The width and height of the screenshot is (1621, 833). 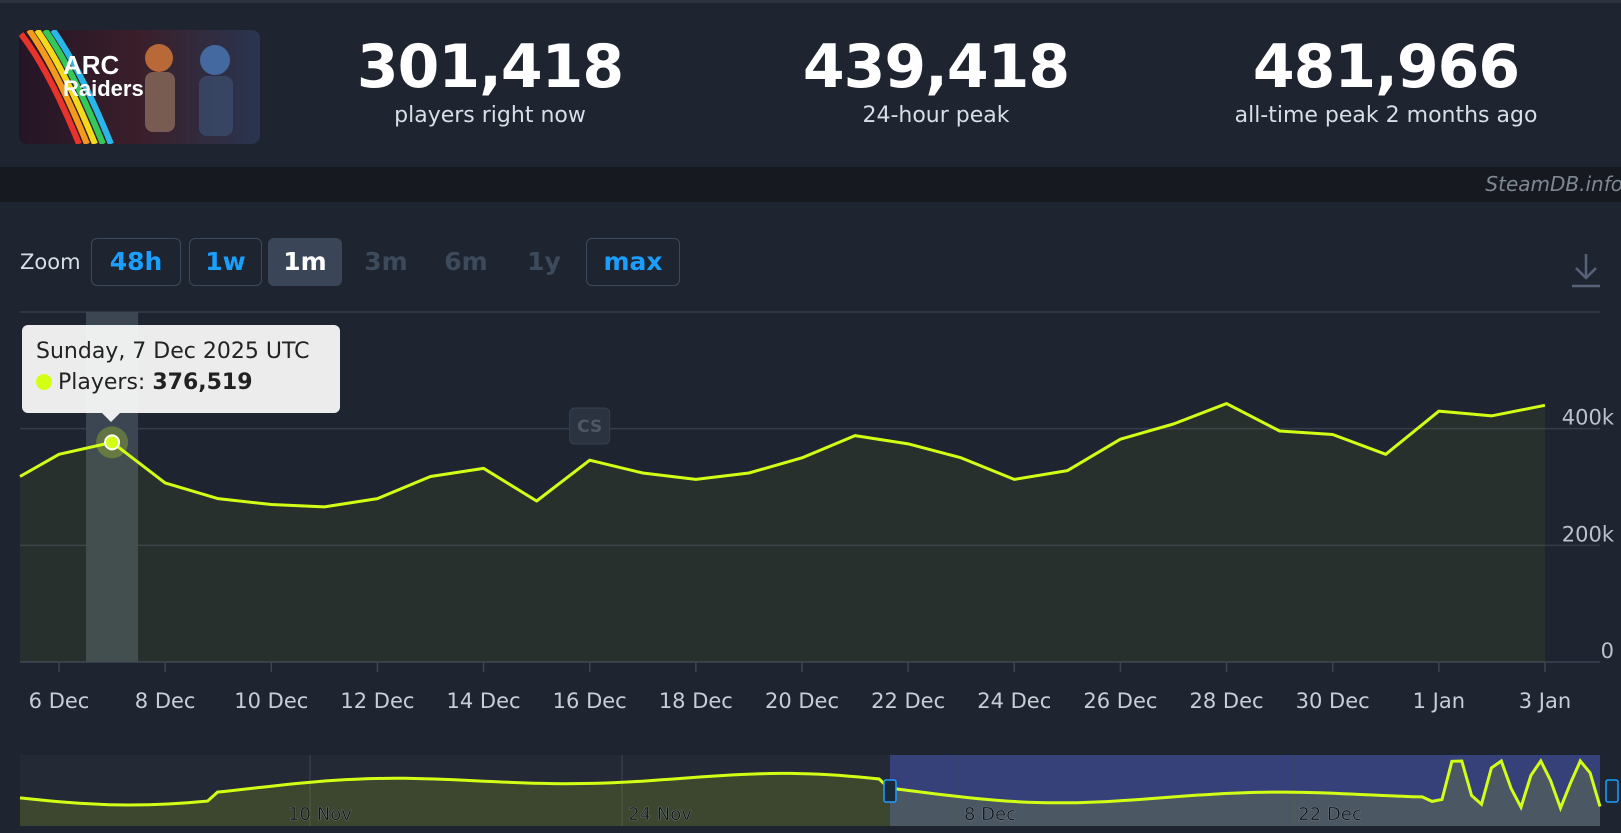 I want to click on navigator-area, so click(x=810, y=793).